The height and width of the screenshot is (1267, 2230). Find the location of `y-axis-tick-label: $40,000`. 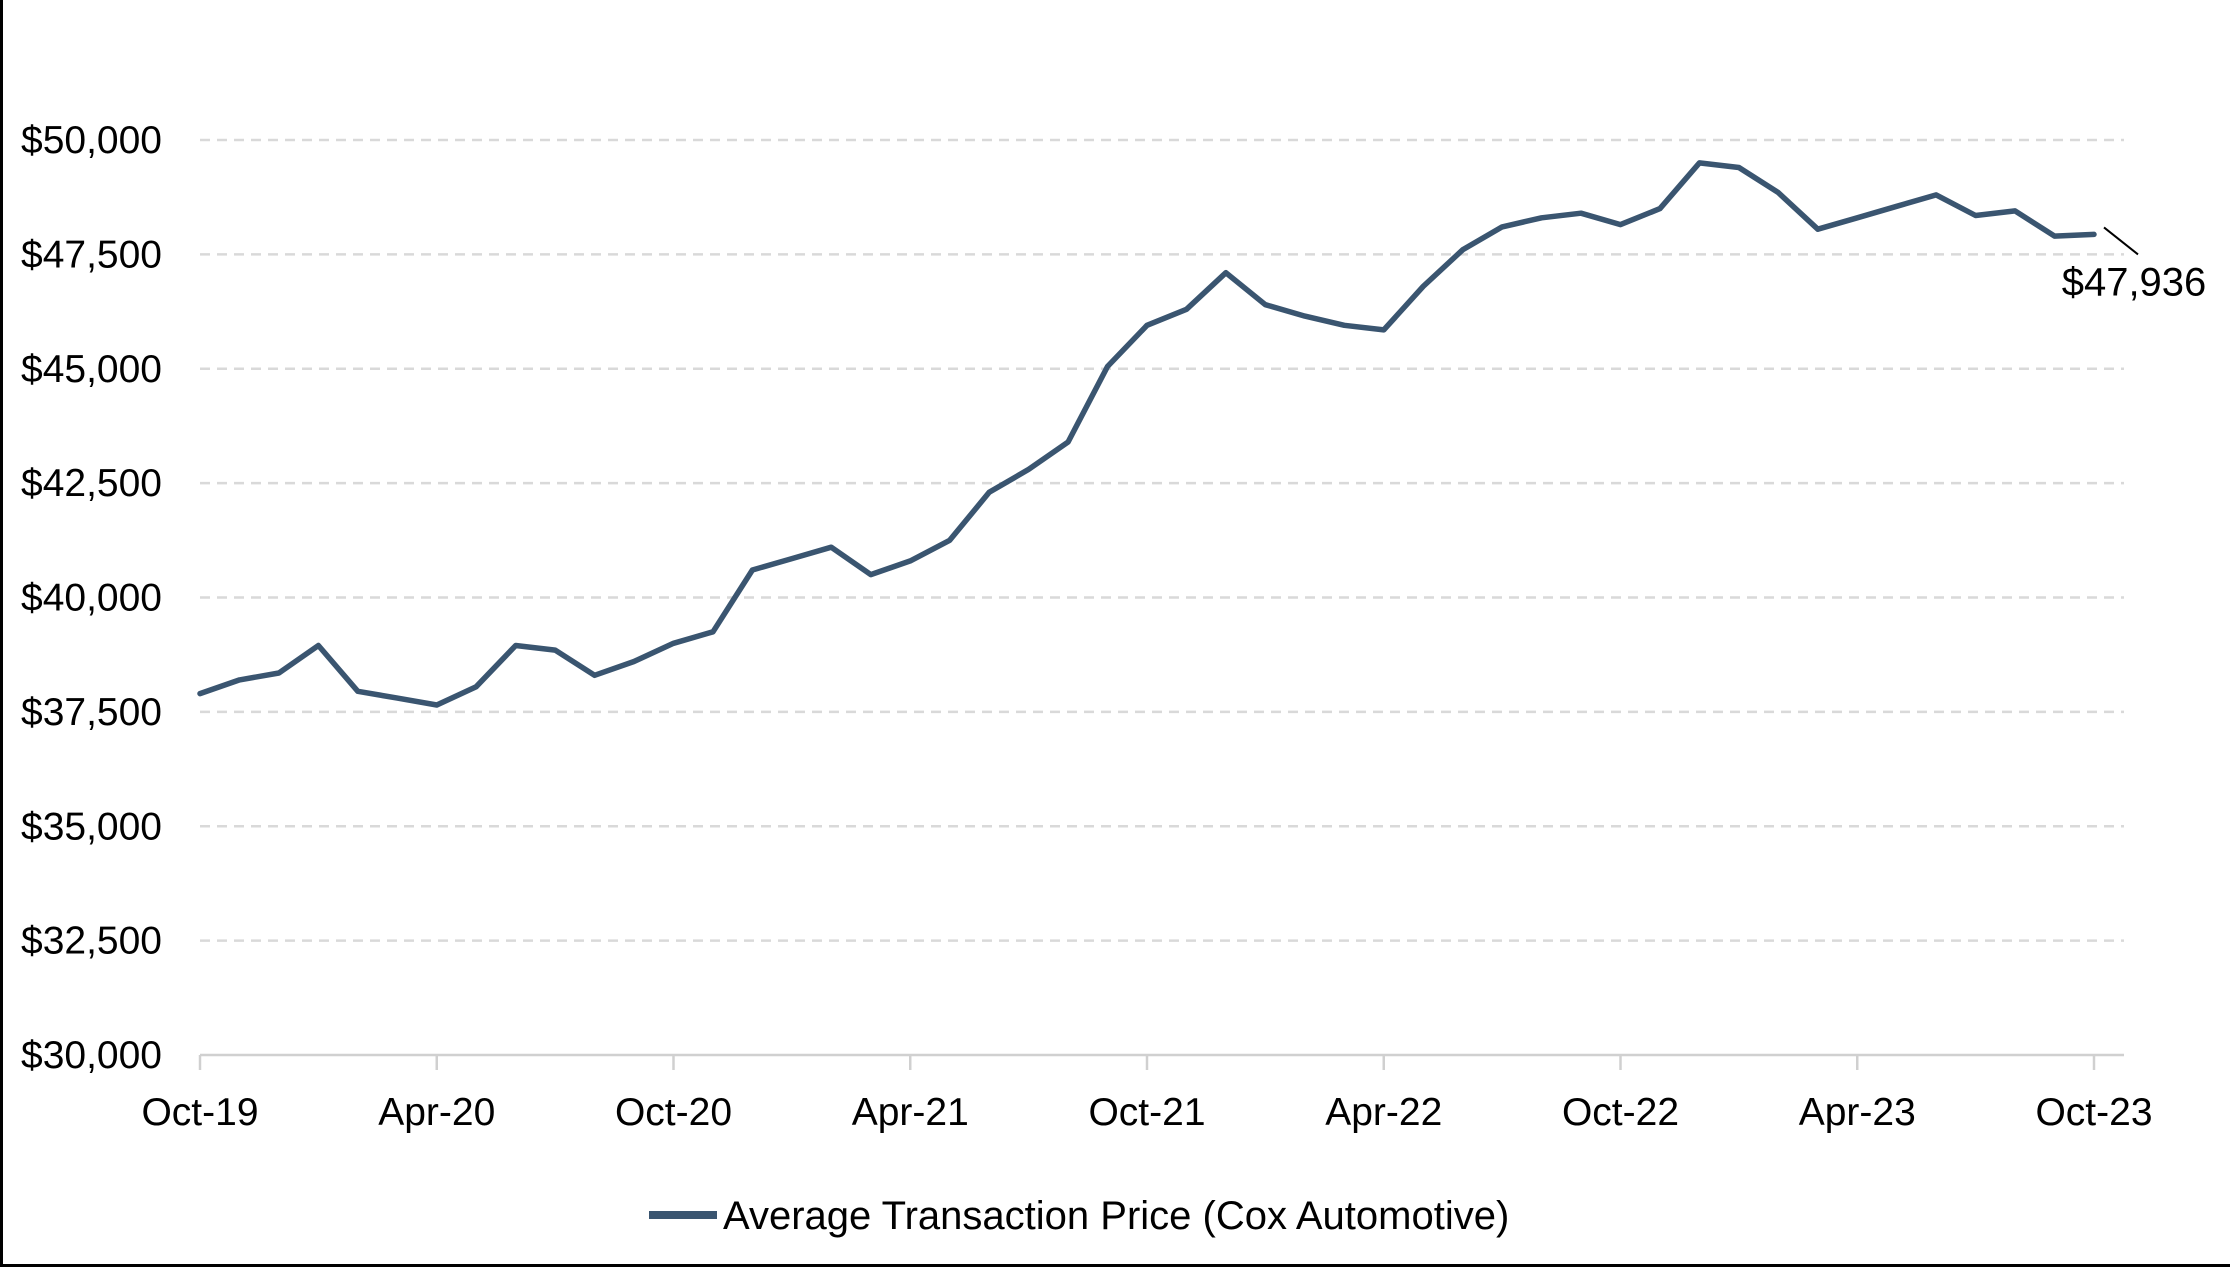

y-axis-tick-label: $40,000 is located at coordinates (91, 598).